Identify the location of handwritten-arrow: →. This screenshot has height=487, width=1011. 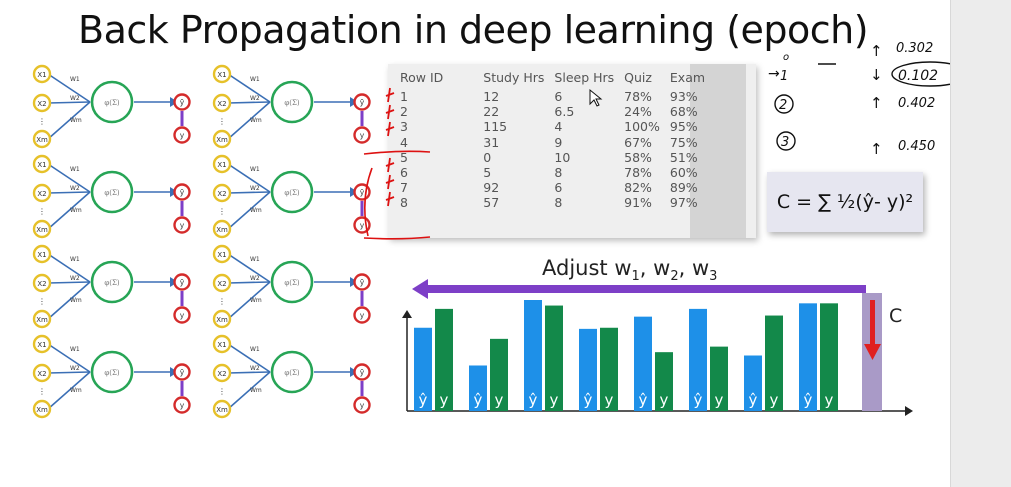
(774, 74).